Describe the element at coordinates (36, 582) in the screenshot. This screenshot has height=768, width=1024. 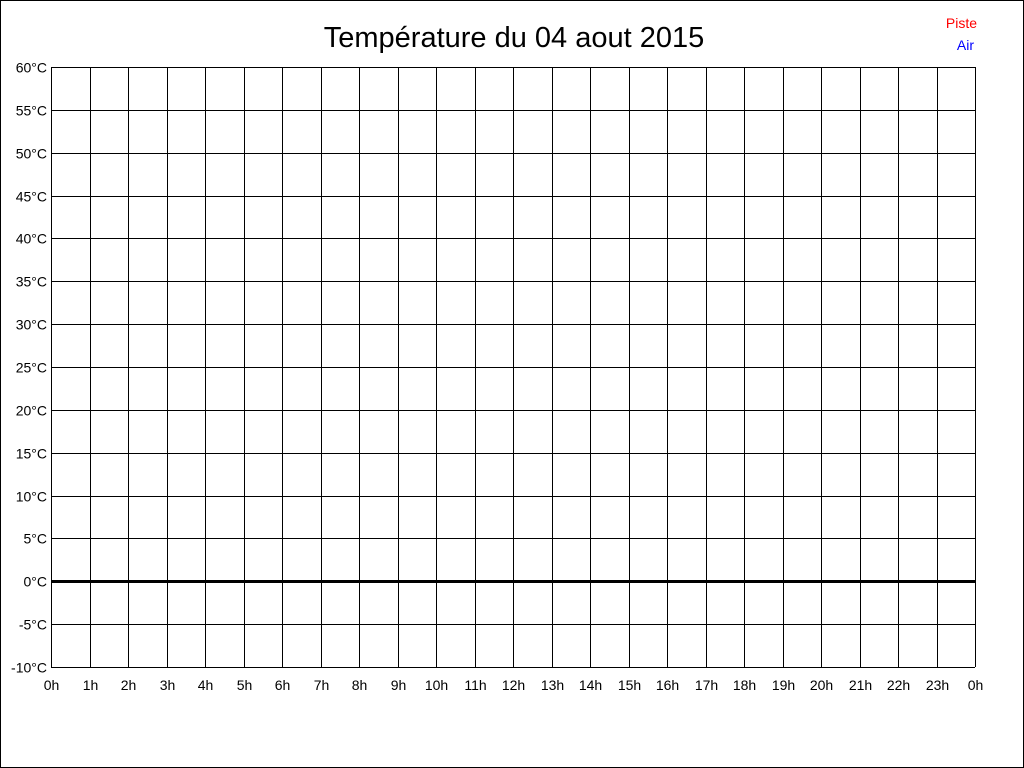
I see `y-tick-label: 0°C` at that location.